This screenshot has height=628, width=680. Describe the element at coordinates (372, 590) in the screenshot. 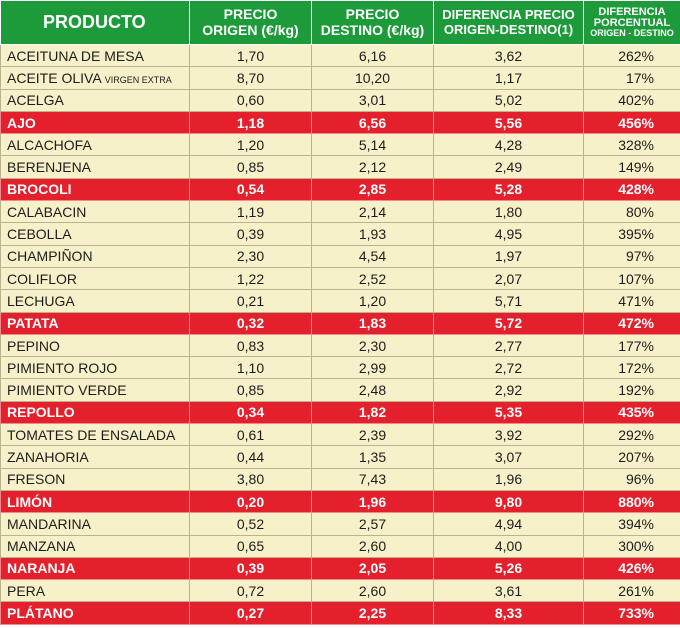

I see `cell-precio-destino-value: 2,60` at that location.